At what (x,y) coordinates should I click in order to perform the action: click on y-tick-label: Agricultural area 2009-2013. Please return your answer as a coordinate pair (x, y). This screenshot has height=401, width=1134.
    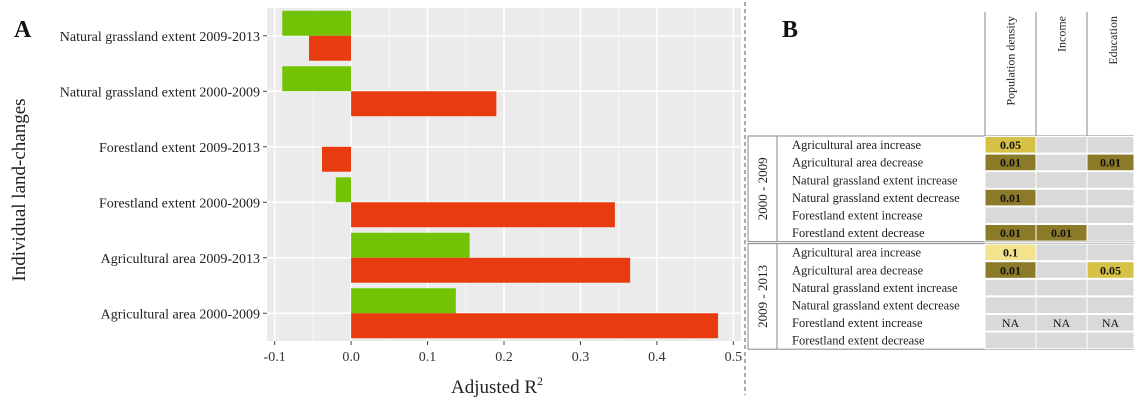
    Looking at the image, I should click on (180, 259).